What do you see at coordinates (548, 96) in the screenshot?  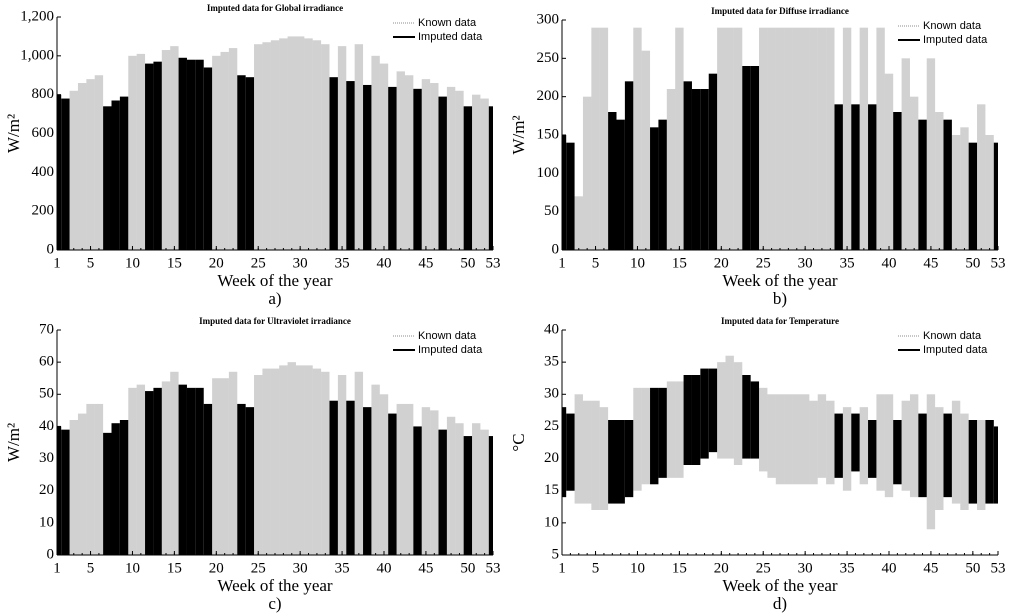 I see `y-tick-label: 200` at bounding box center [548, 96].